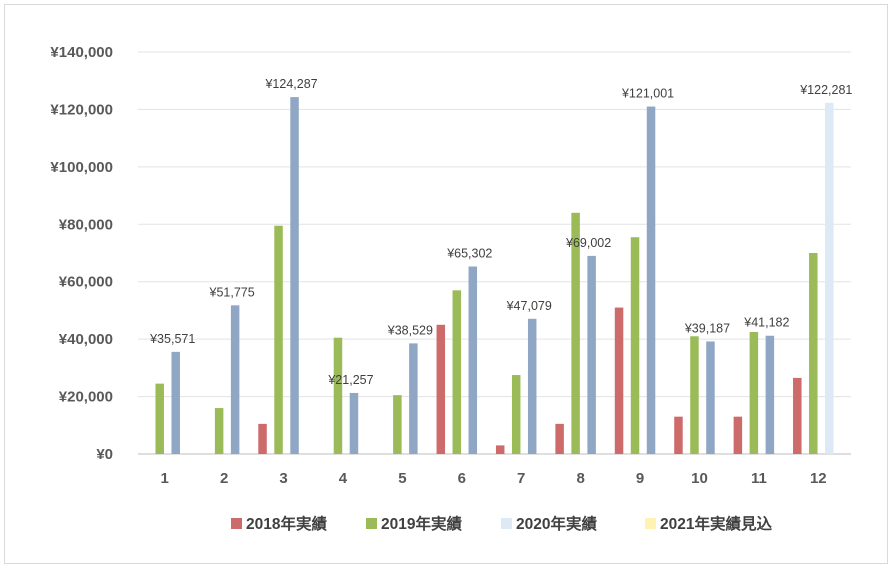  What do you see at coordinates (172, 339) in the screenshot?
I see `data-label: ¥35,571` at bounding box center [172, 339].